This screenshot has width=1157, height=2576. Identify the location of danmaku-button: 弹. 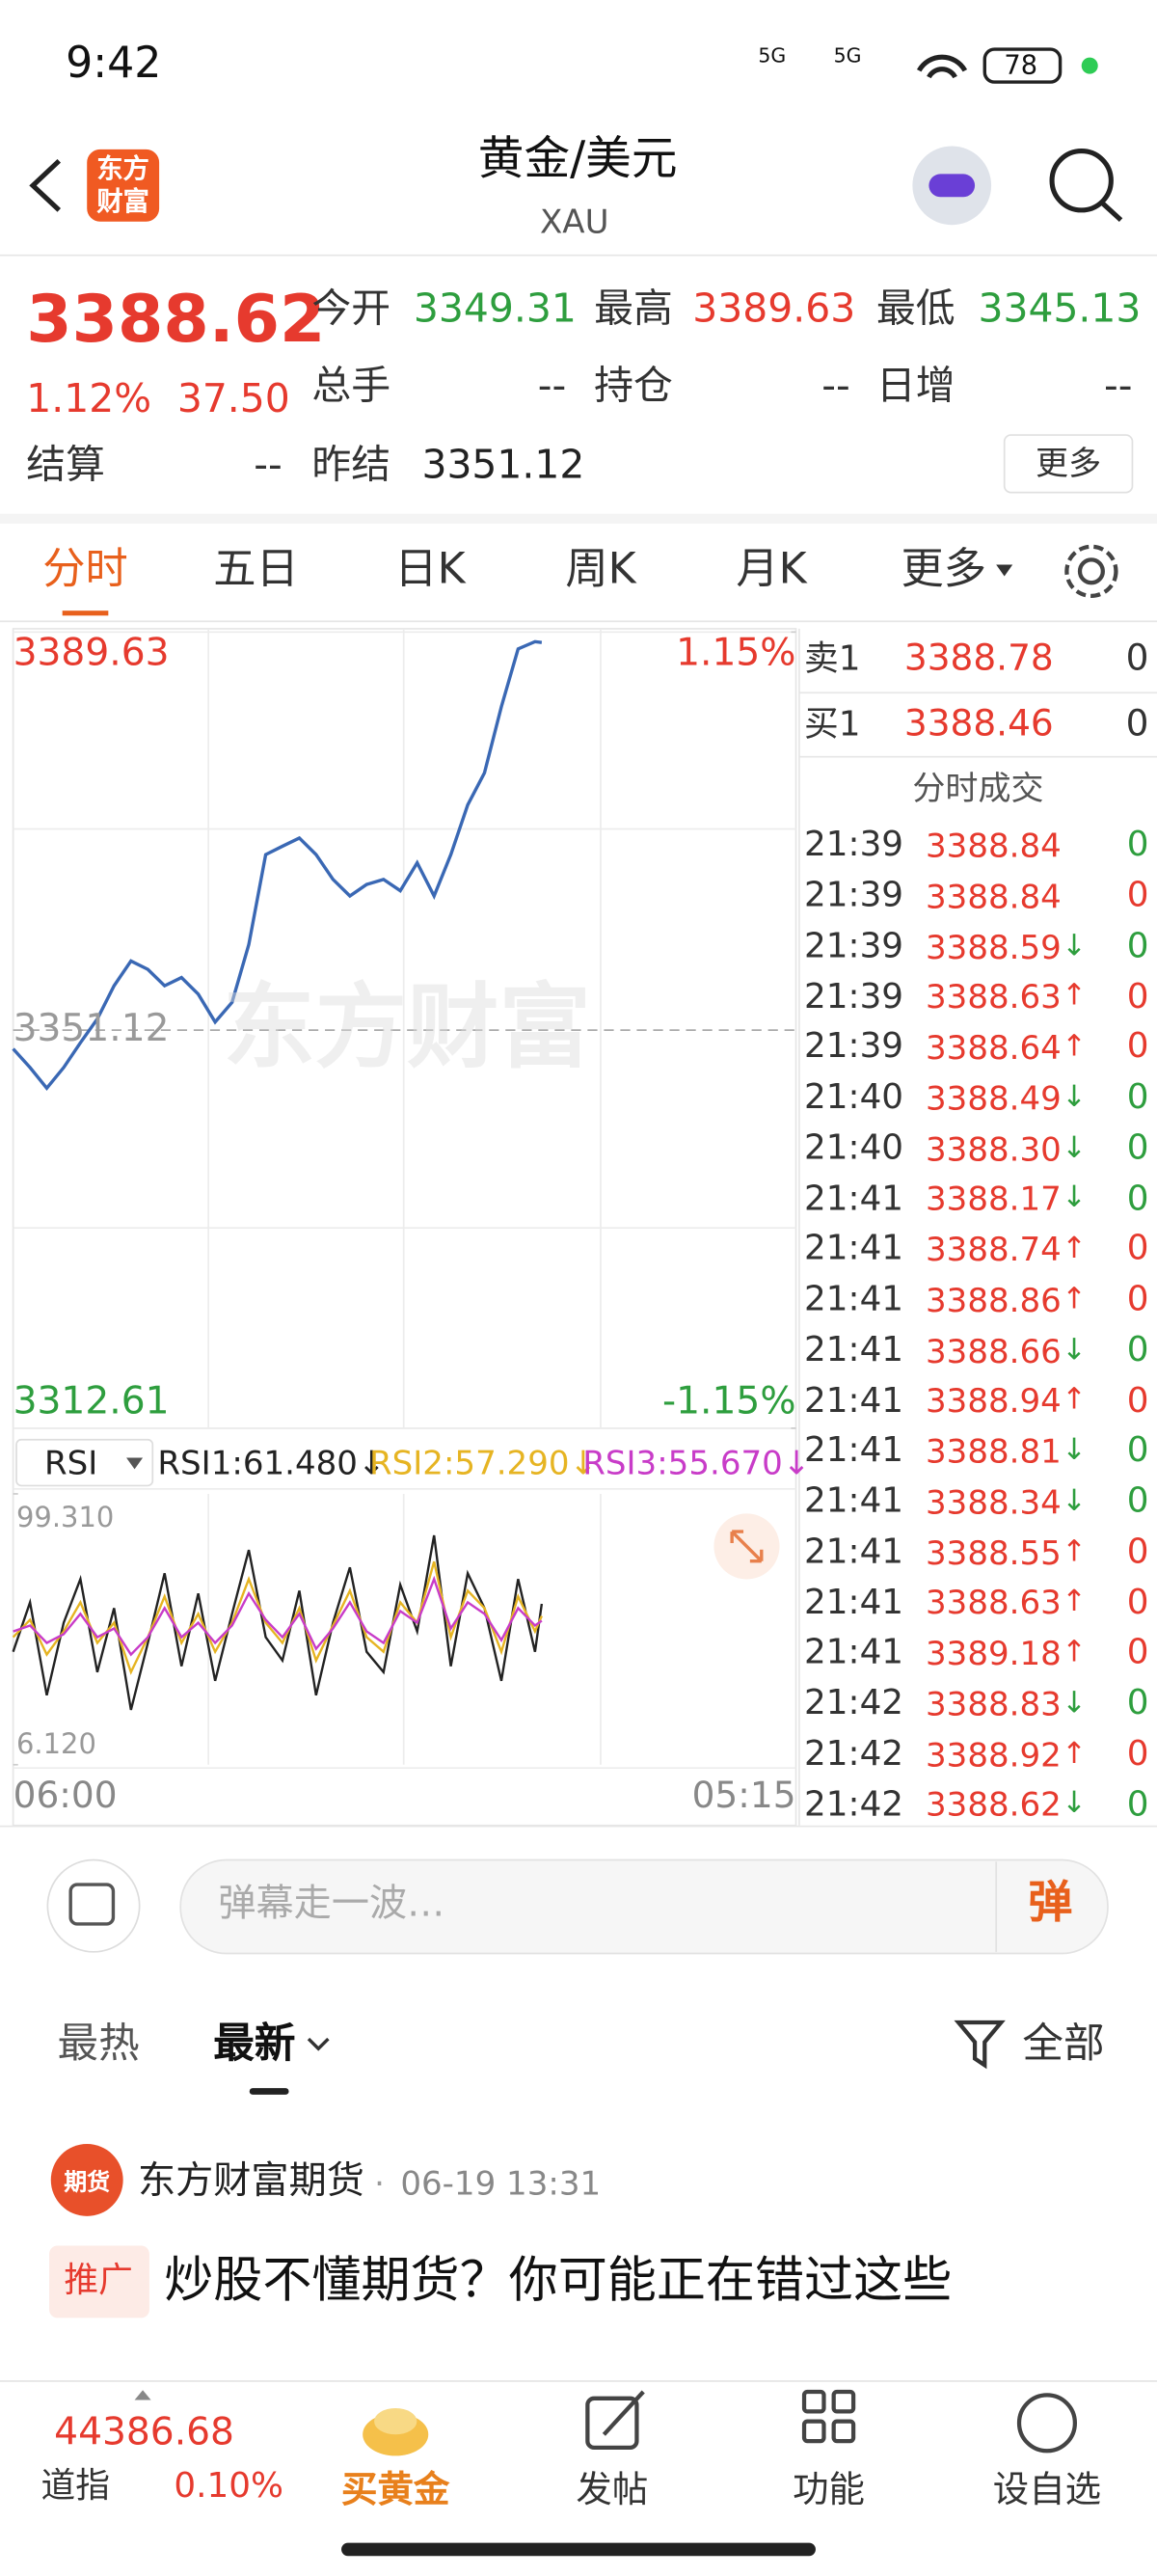
(1050, 1903).